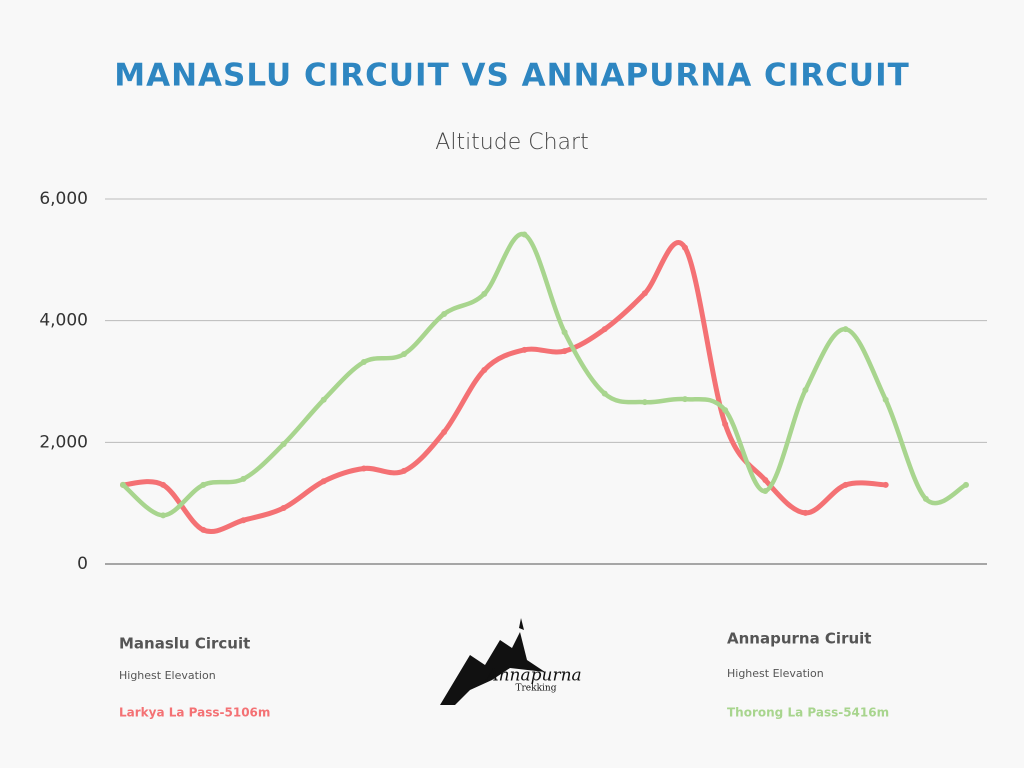 This screenshot has height=768, width=1024. Describe the element at coordinates (63, 199) in the screenshot. I see `y-tick-label: 6,000` at that location.